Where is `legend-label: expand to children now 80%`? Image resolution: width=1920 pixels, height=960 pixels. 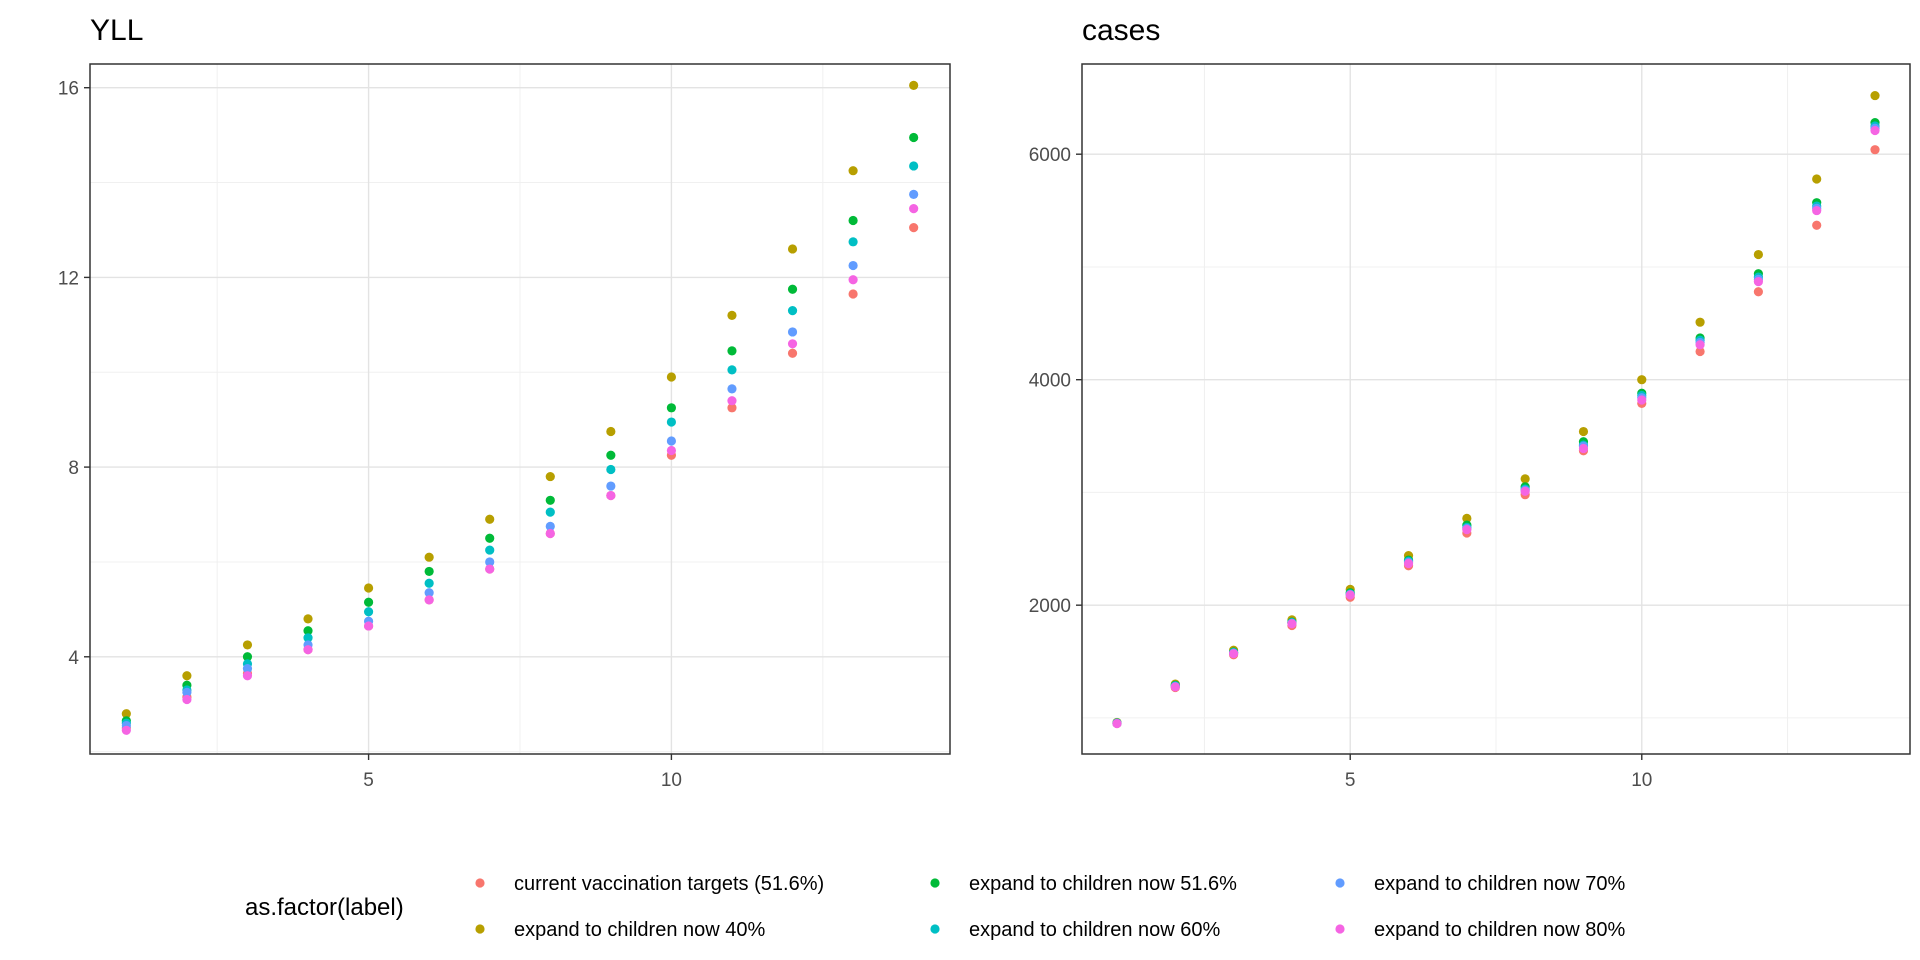 legend-label: expand to children now 80% is located at coordinates (1499, 930).